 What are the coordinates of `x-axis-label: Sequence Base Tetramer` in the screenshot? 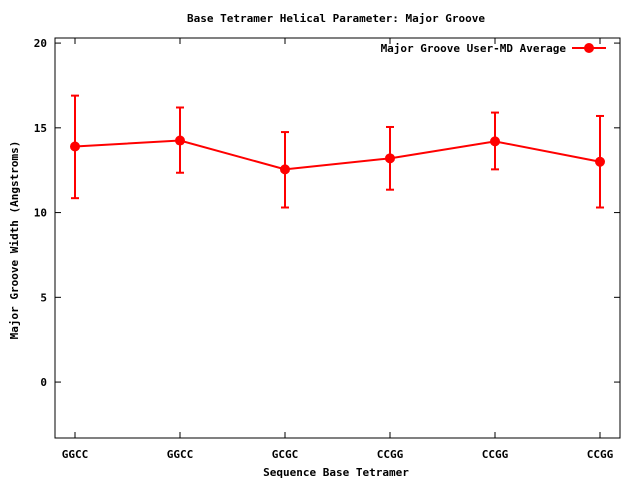 It's located at (336, 472).